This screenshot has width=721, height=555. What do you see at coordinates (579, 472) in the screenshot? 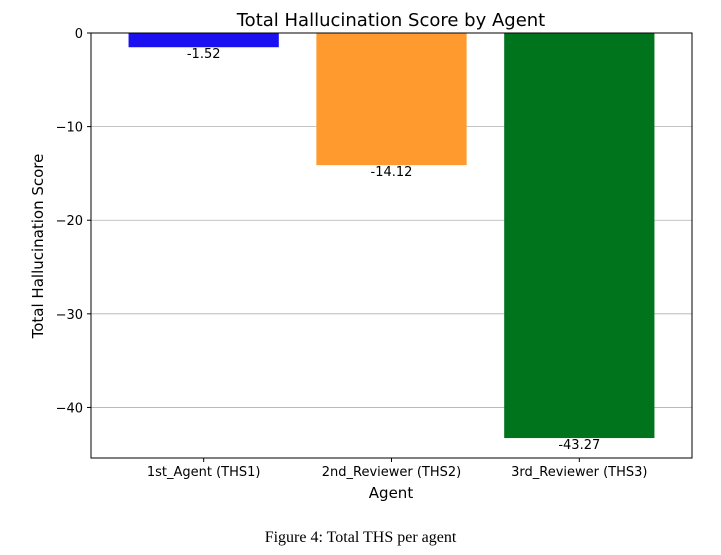
I see `x-tick-label: 3rd_Reviewer (THS3)` at bounding box center [579, 472].